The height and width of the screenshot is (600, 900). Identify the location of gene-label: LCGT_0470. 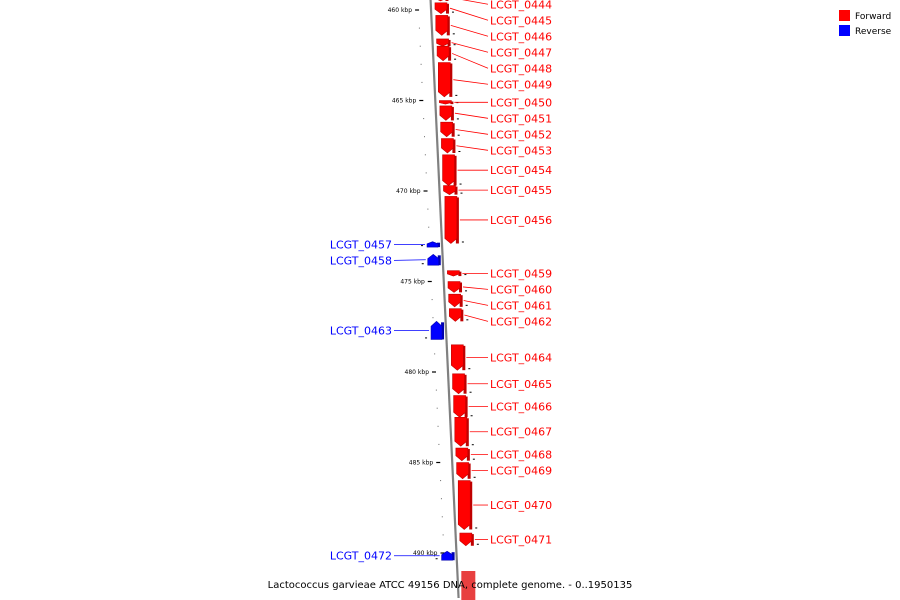
(521, 505).